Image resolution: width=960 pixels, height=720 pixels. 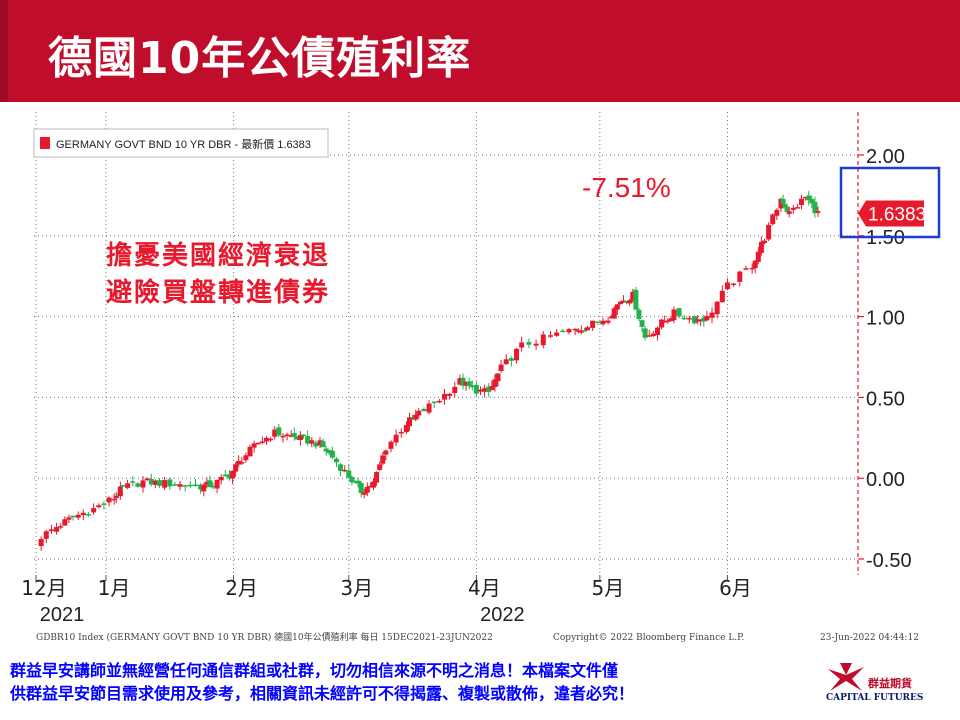 I want to click on x-month-label: 5月, so click(x=607, y=588).